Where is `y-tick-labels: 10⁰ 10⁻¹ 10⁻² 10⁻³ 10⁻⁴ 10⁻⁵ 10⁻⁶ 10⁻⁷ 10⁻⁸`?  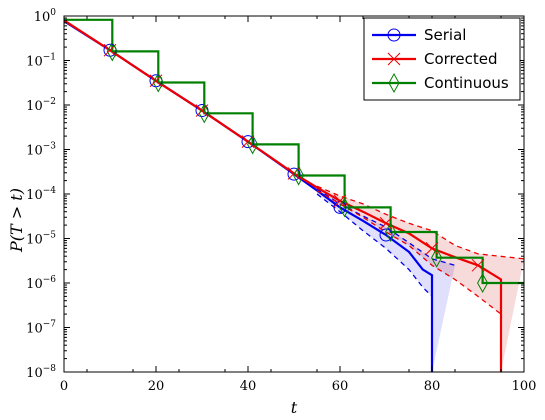 y-tick-labels: 10⁰ 10⁻¹ 10⁻² 10⁻³ 10⁻⁴ 10⁻⁵ 10⁻⁶ 10⁻⁷ 10⁻⁸ is located at coordinates (41, 194).